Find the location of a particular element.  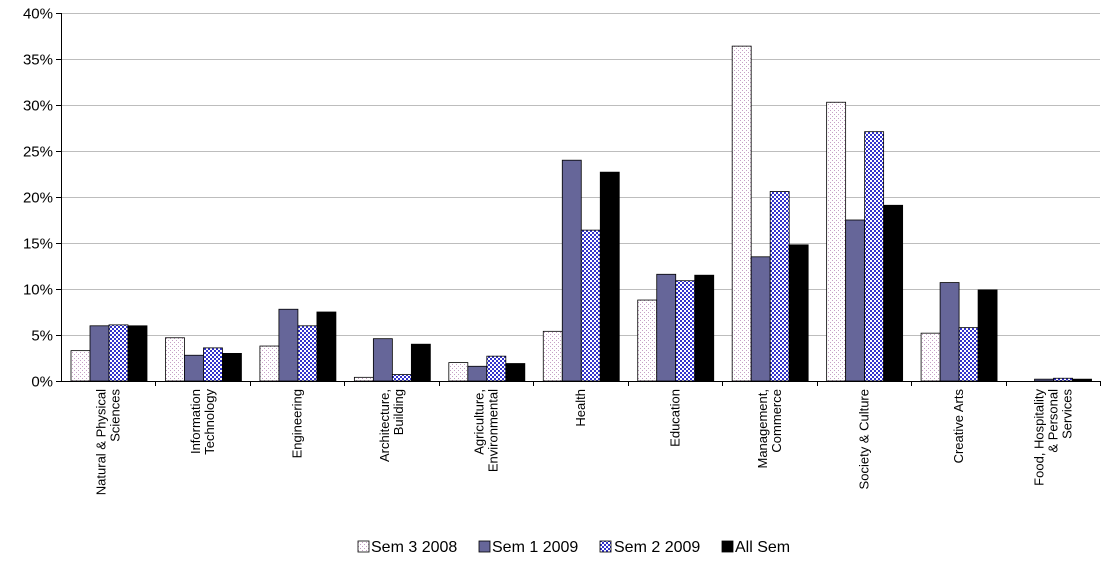

y-tick-label: 20% is located at coordinates (38, 198).